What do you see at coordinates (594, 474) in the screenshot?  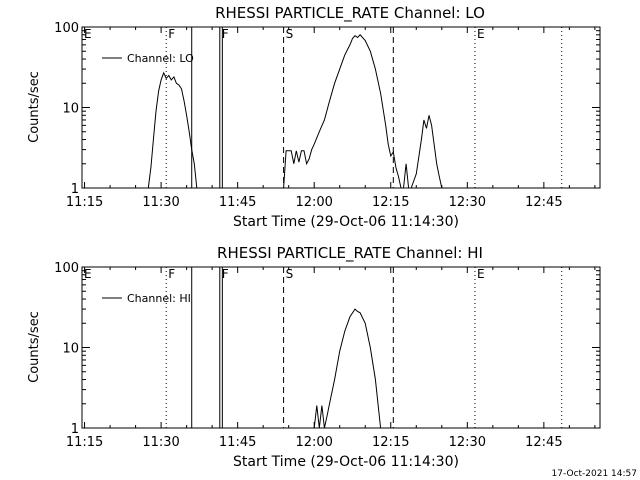 I see `footer-timestamp: 17-Oct-2021 14:57` at bounding box center [594, 474].